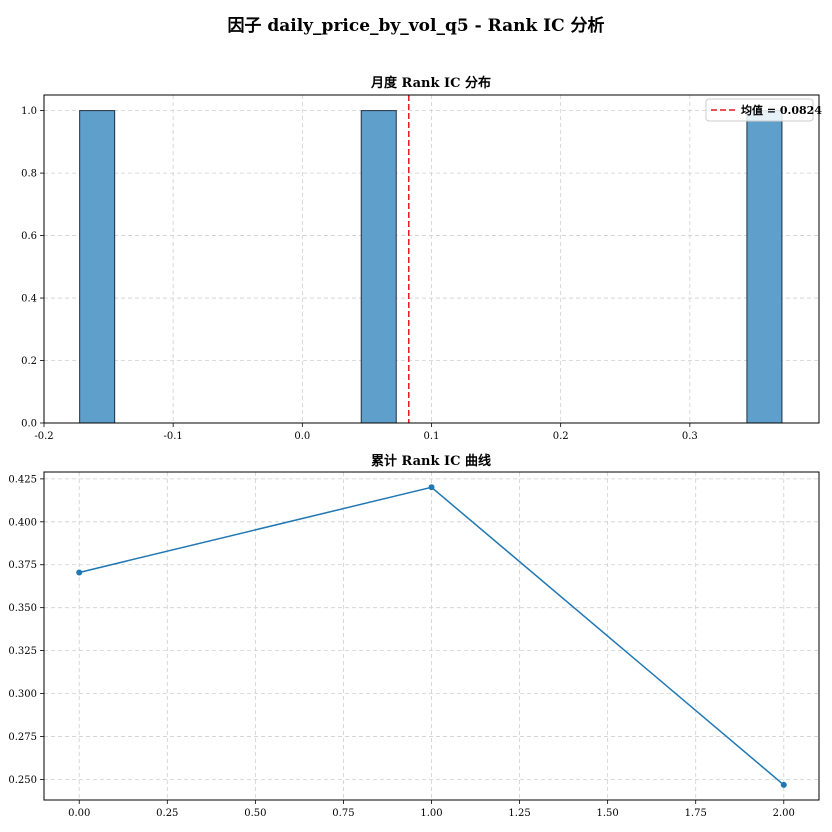 The height and width of the screenshot is (832, 832). What do you see at coordinates (784, 813) in the screenshot?
I see `x-tick-label: 2.00` at bounding box center [784, 813].